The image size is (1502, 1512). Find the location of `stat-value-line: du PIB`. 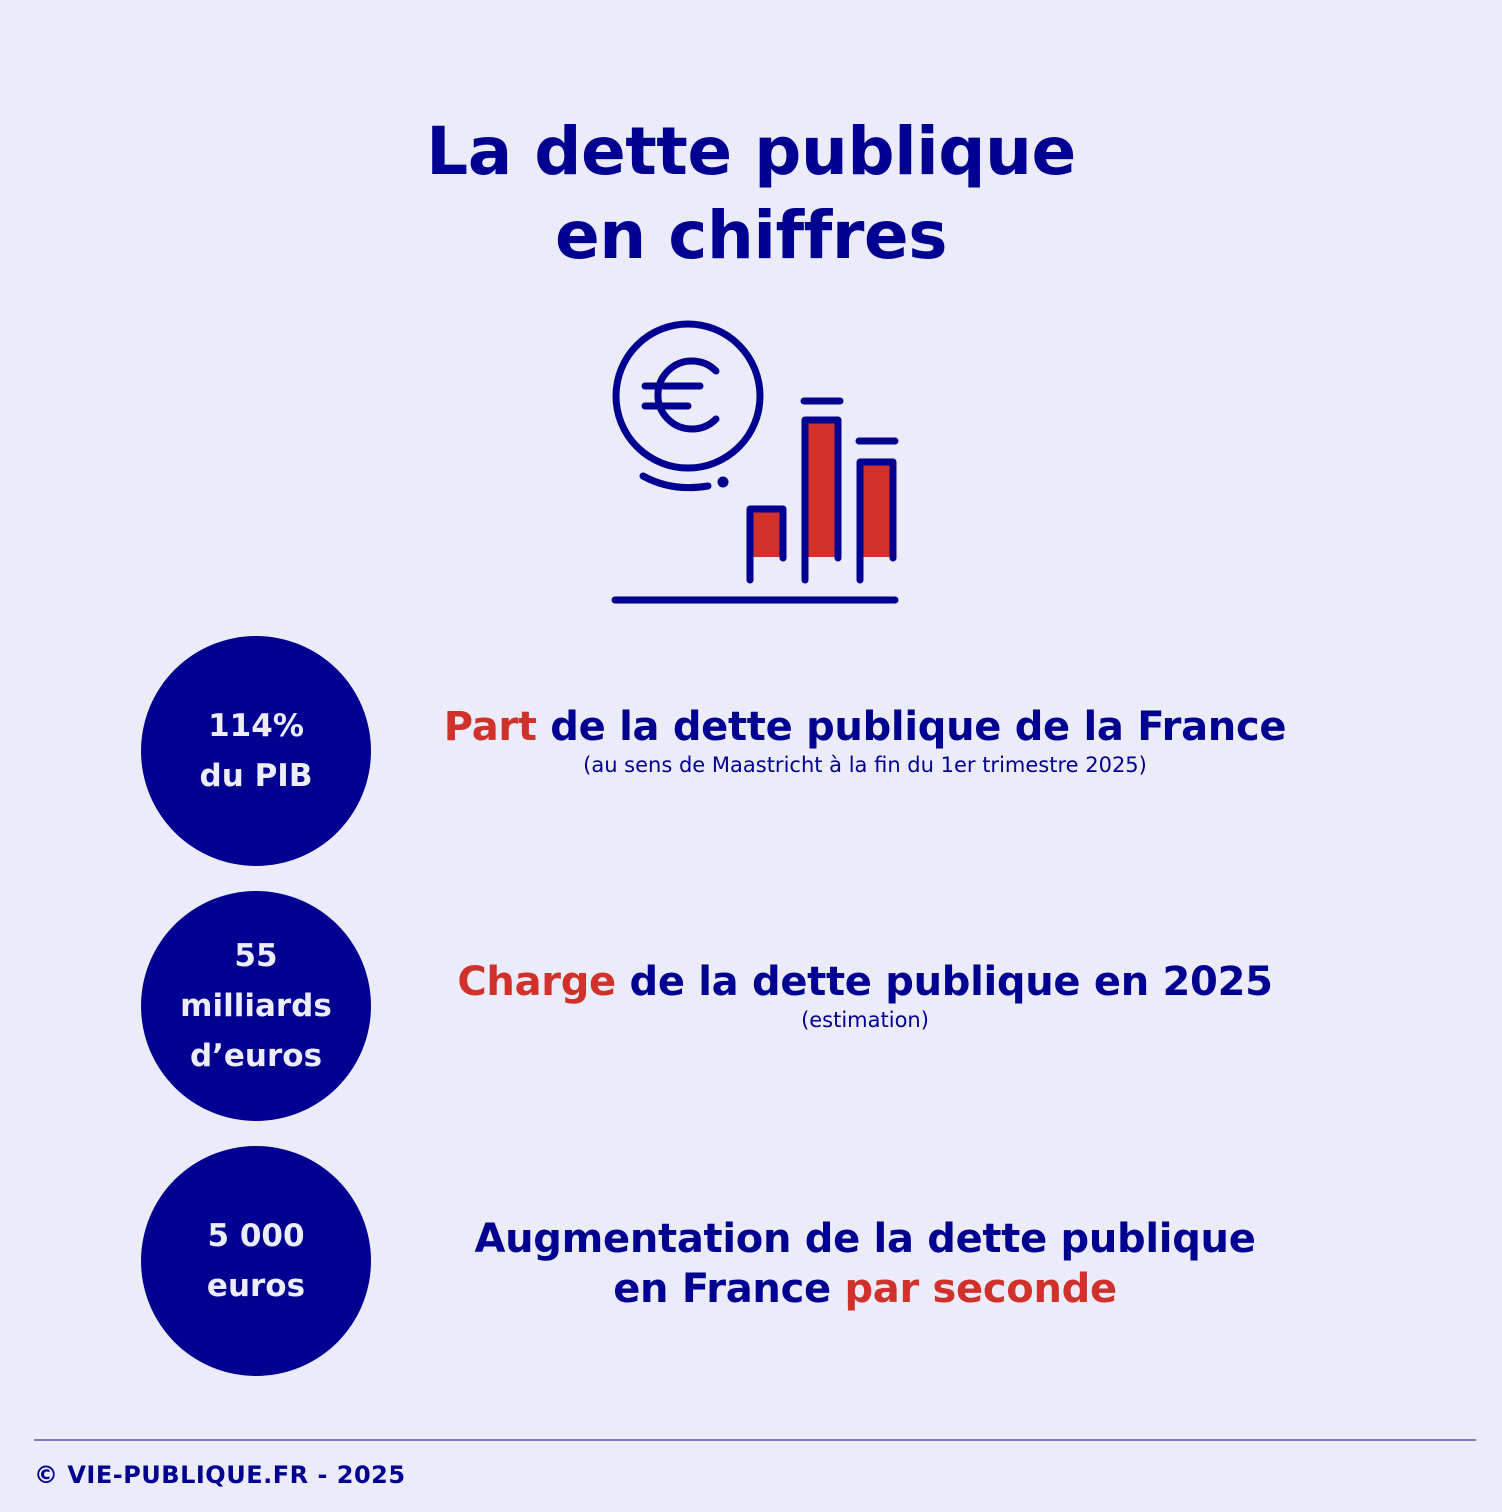

stat-value-line: du PIB is located at coordinates (256, 776).